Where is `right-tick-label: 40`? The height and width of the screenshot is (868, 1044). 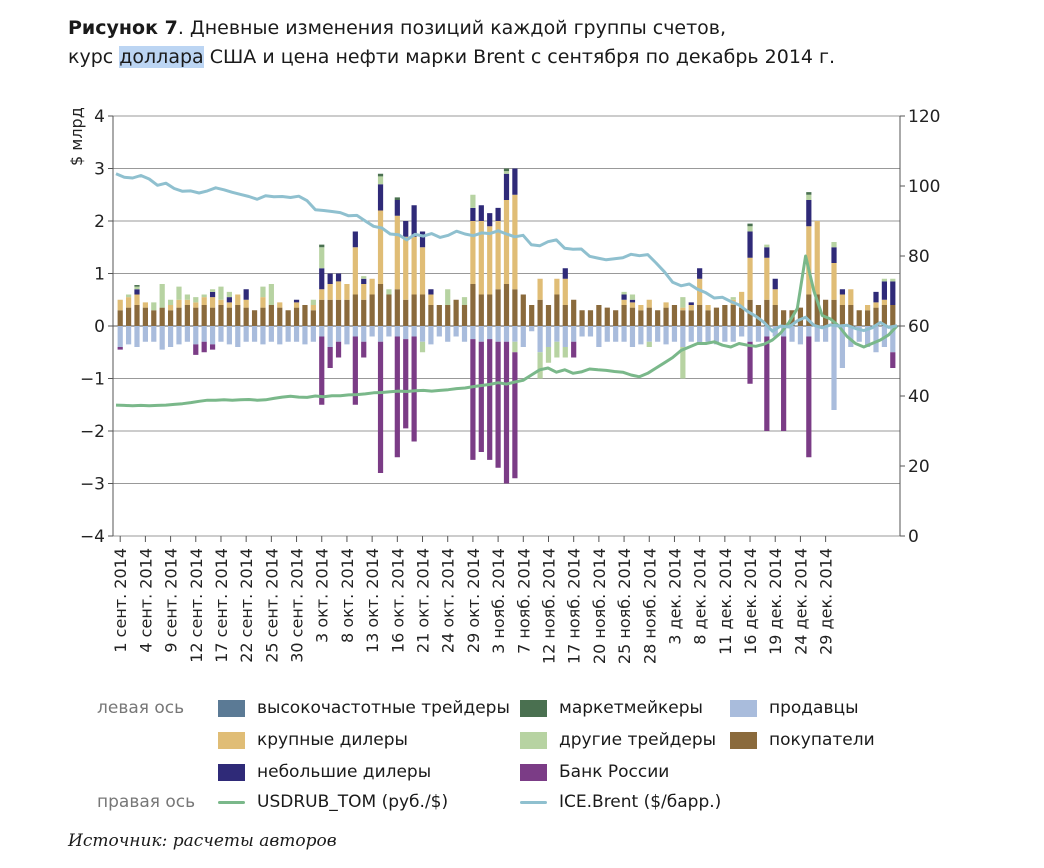 right-tick-label: 40 is located at coordinates (919, 397).